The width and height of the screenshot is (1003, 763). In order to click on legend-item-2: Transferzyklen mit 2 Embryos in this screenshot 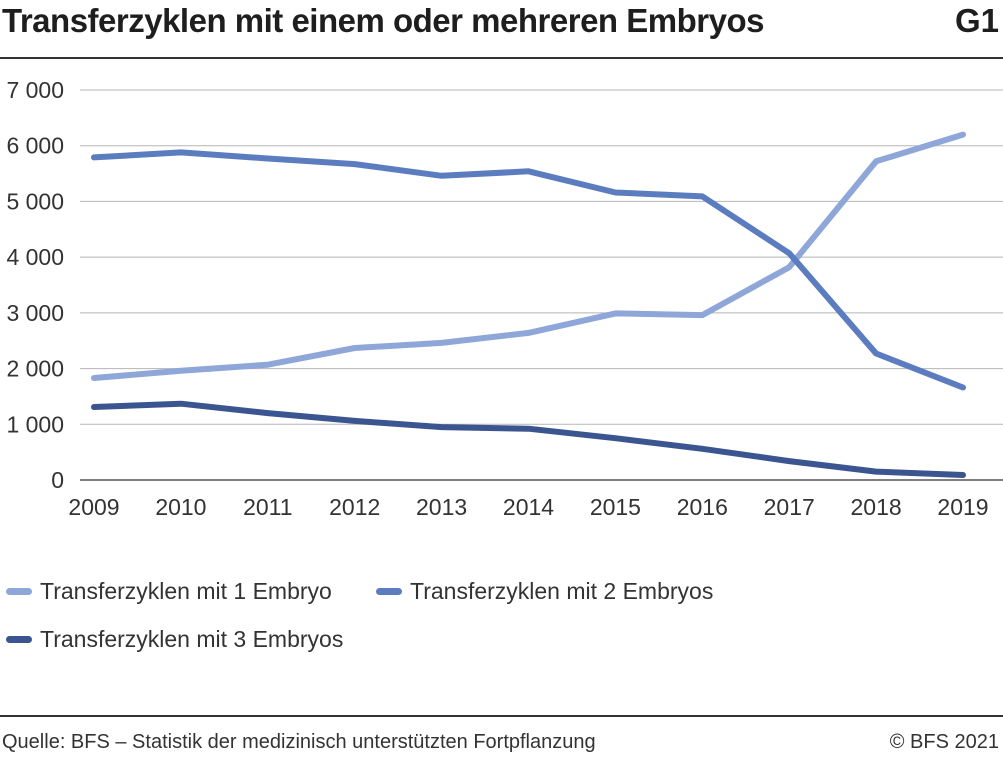, I will do `click(544, 591)`.